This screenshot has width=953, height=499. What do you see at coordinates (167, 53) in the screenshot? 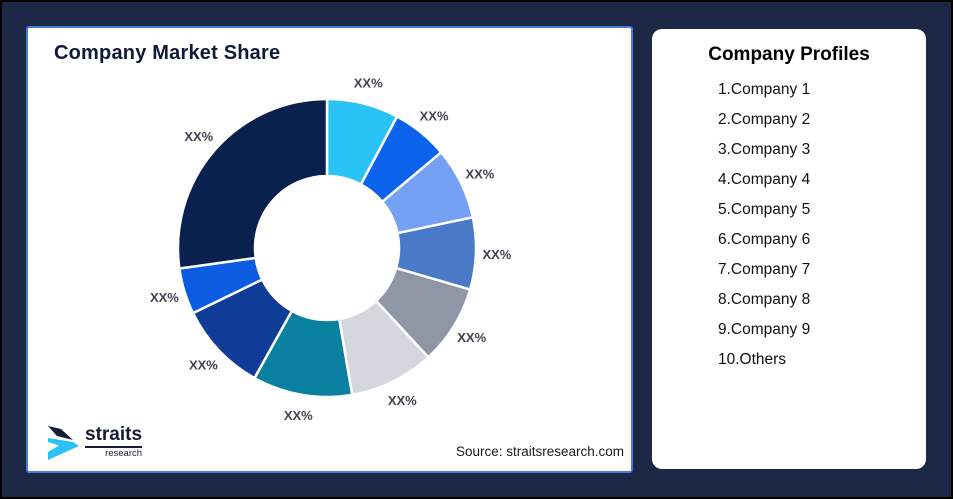
I see `chart-title: Company Market Share` at bounding box center [167, 53].